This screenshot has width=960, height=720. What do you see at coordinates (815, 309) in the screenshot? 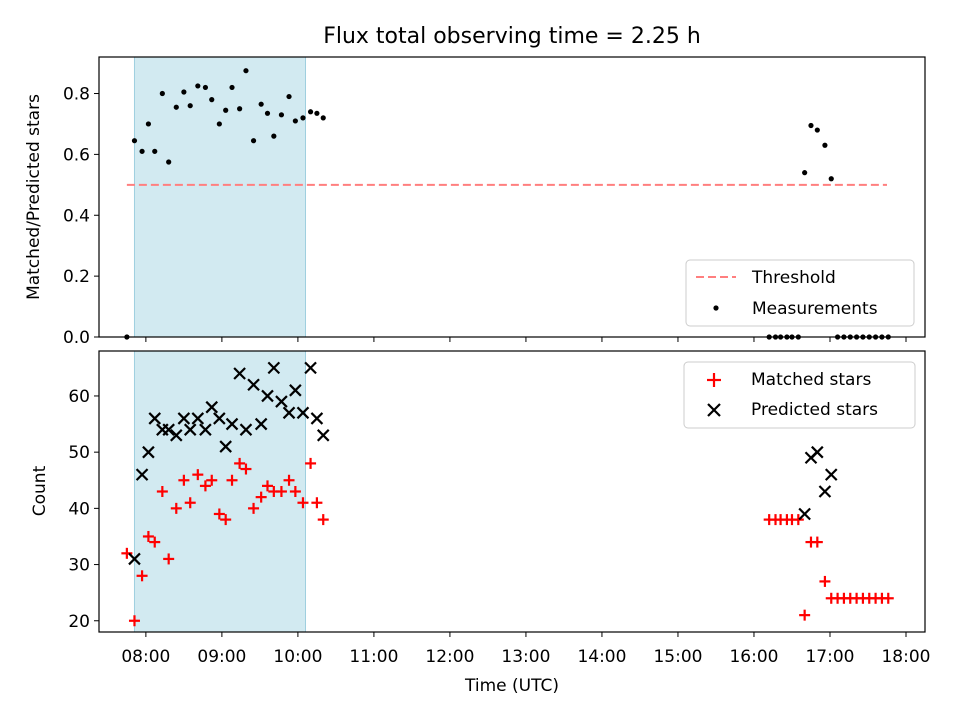
I see `measurements-legend-label: Measurements` at bounding box center [815, 309].